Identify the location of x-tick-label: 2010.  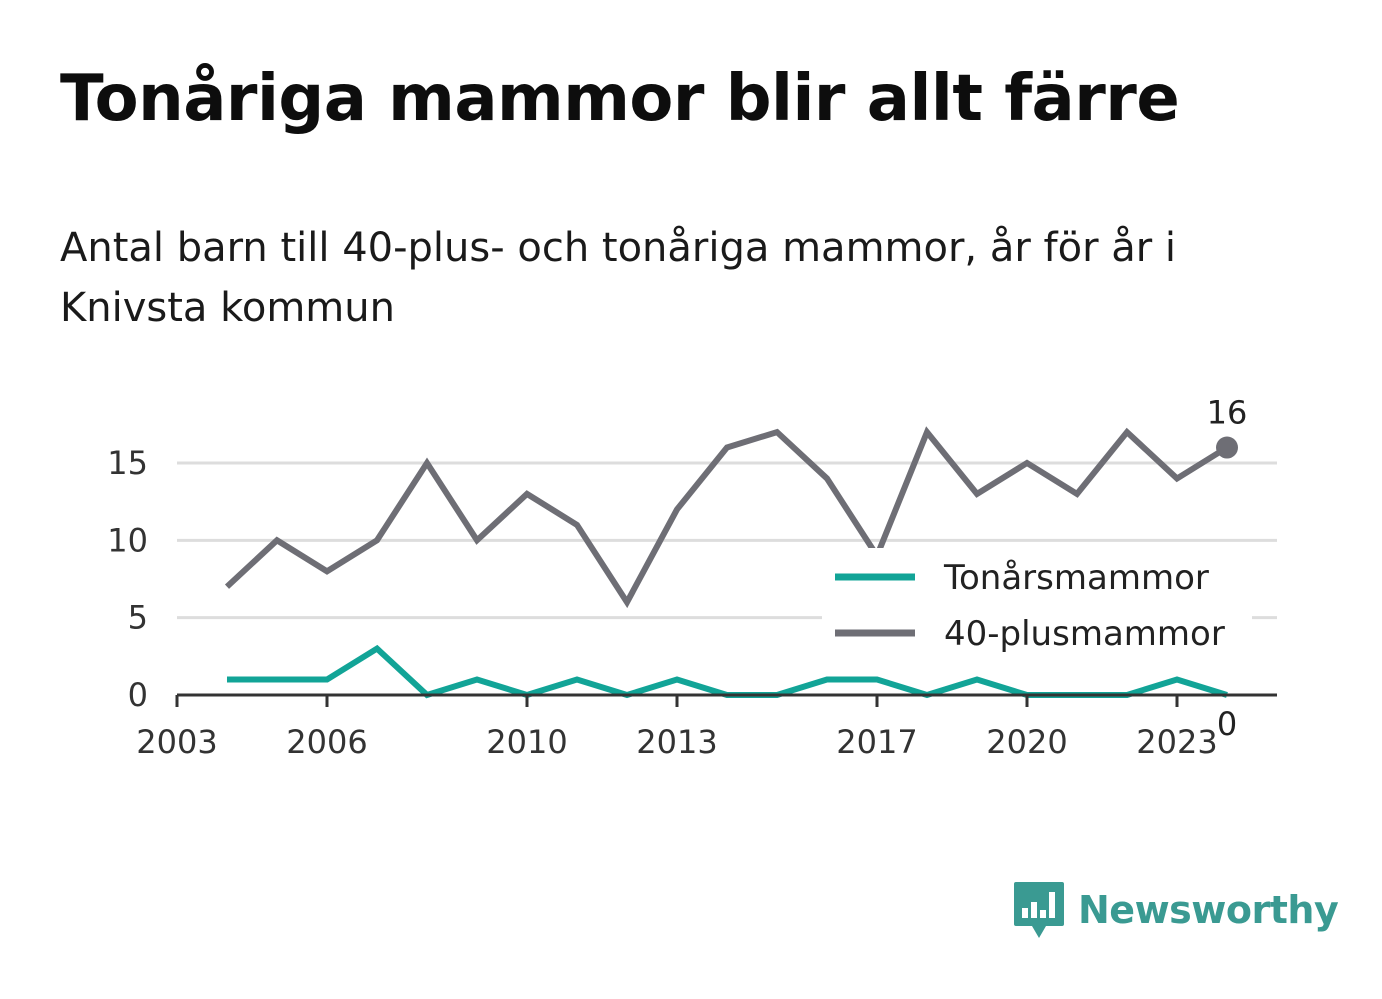
(526, 742).